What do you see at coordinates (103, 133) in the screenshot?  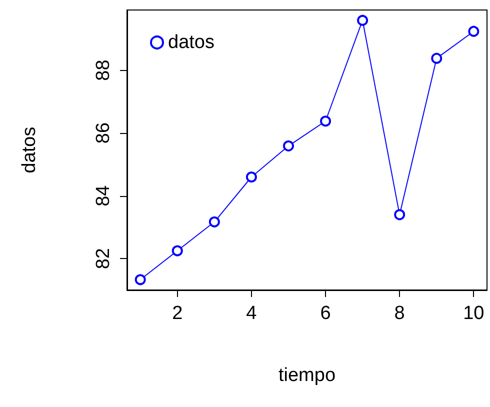 I see `y-tick-label: 86` at bounding box center [103, 133].